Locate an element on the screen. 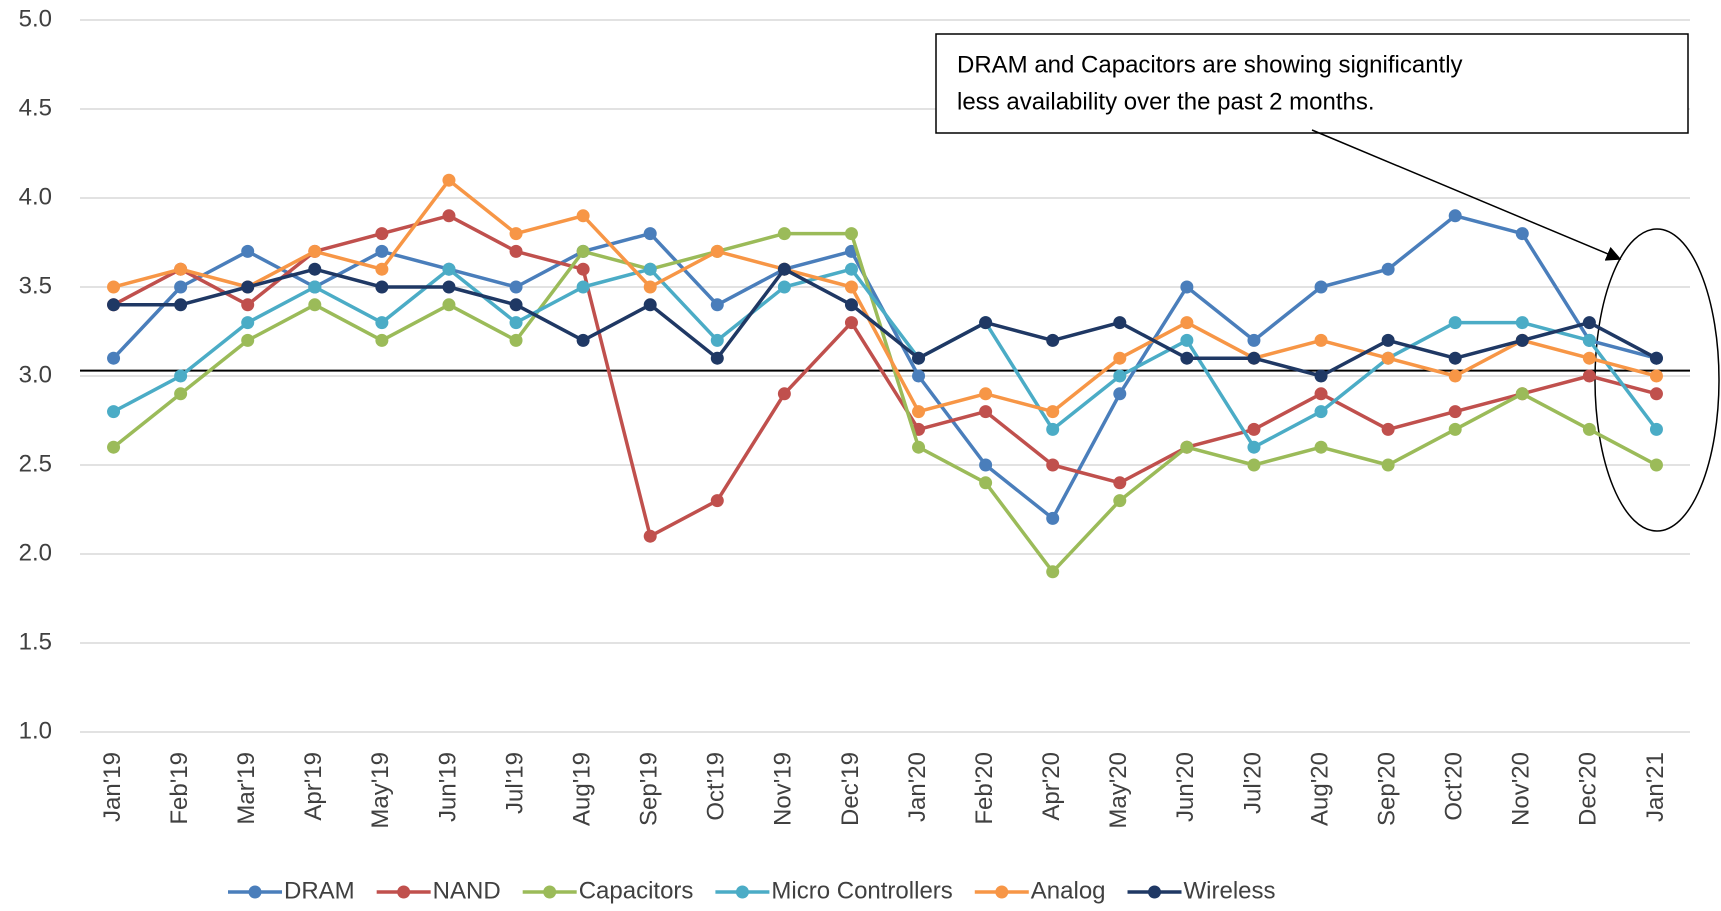 This screenshot has height=911, width=1721. x-tick-label: Jan'21 is located at coordinates (1655, 787).